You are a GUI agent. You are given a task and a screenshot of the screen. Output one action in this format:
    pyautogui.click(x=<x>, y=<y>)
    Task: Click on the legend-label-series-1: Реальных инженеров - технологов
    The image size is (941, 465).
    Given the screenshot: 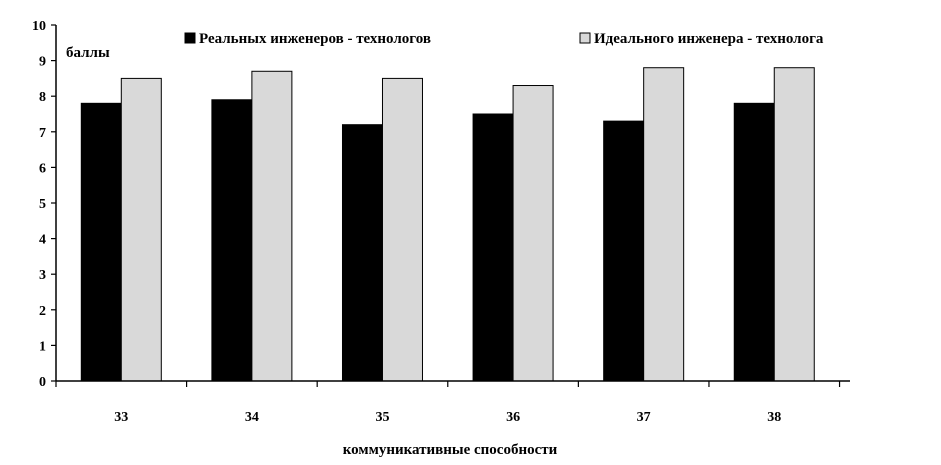 What is the action you would take?
    pyautogui.click(x=315, y=39)
    